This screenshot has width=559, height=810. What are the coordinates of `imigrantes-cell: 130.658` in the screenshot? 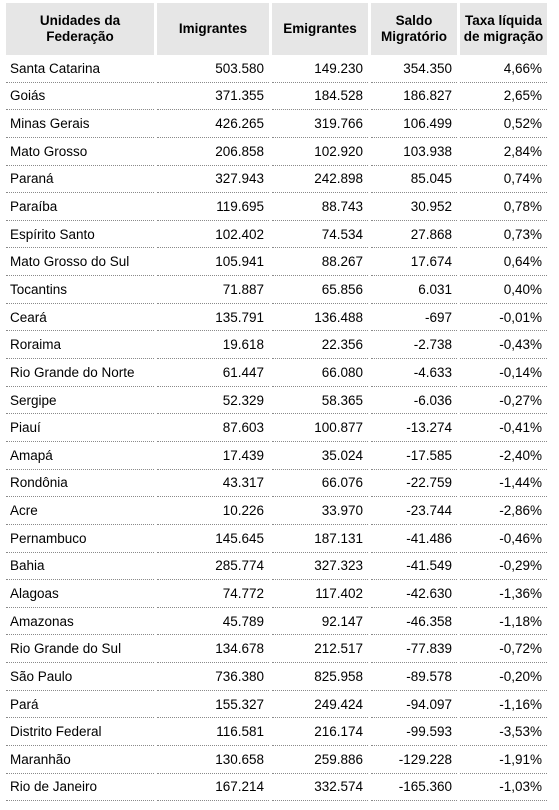 It's located at (213, 760).